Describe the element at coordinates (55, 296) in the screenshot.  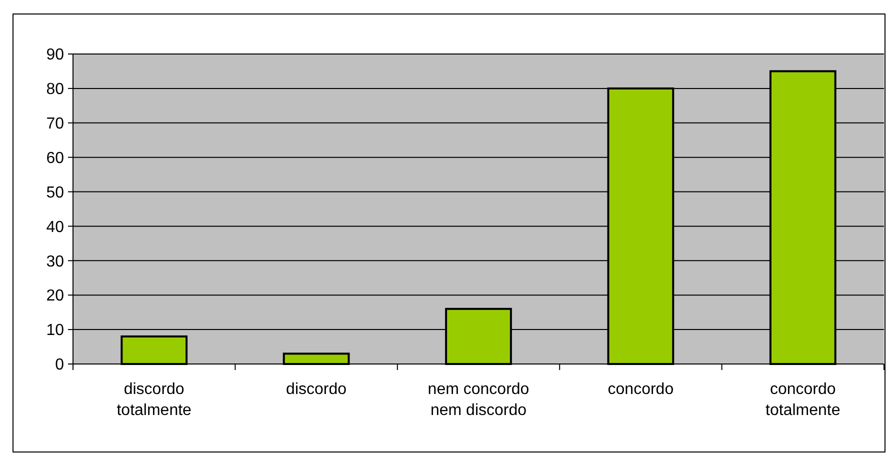
I see `y-tick-label: 20` at that location.